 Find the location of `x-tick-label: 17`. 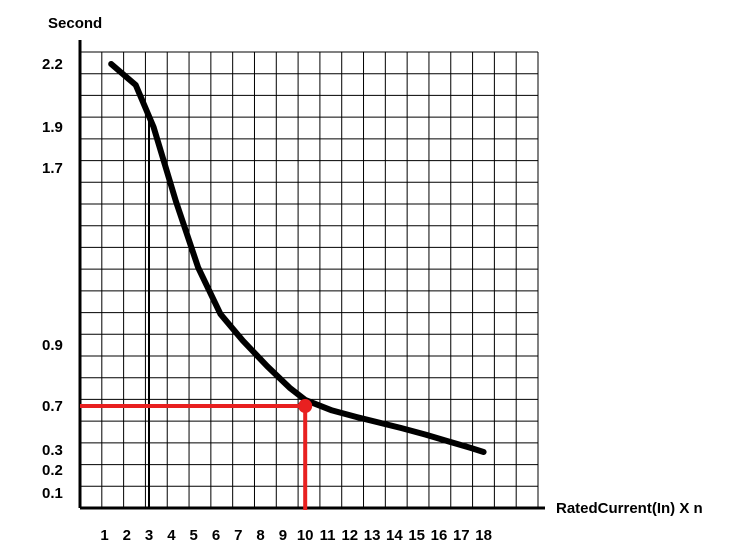

x-tick-label: 17 is located at coordinates (461, 535).